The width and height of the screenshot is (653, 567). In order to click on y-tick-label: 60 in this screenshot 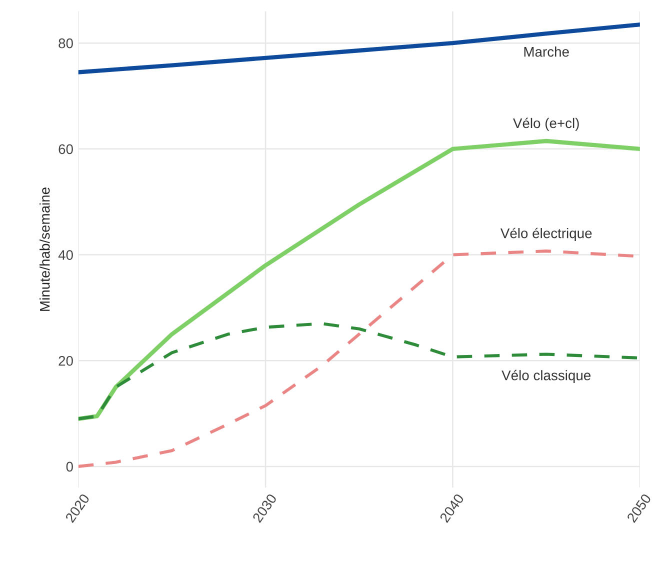, I will do `click(65, 149)`.